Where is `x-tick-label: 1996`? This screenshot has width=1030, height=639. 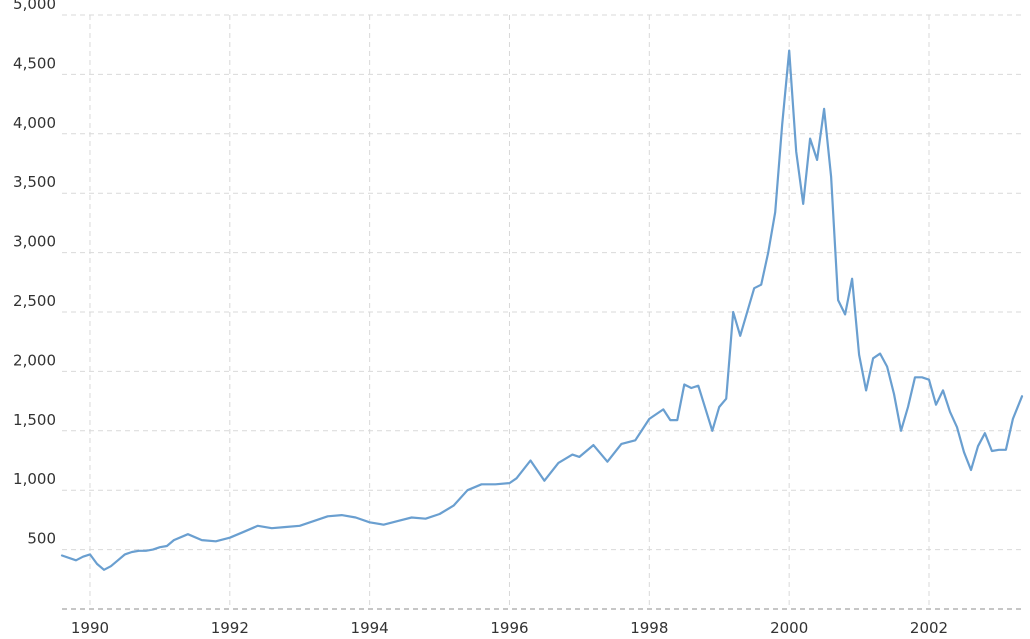
x-tick-label: 1996 is located at coordinates (509, 628).